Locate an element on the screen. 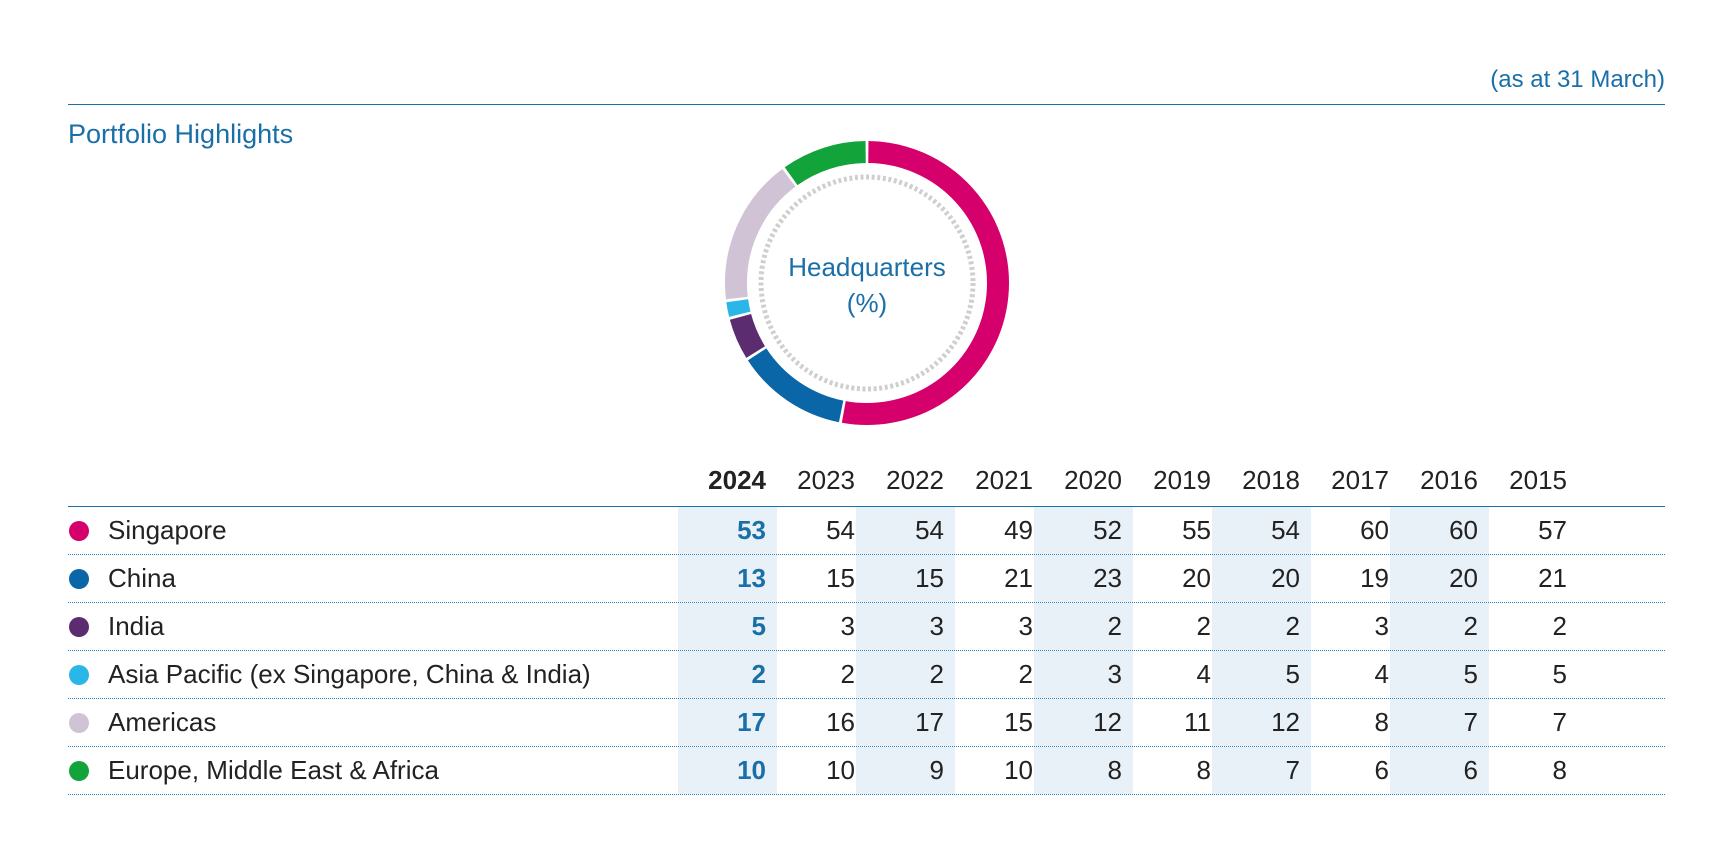 This screenshot has height=858, width=1729. table-cell-2019: 55 is located at coordinates (1196, 530).